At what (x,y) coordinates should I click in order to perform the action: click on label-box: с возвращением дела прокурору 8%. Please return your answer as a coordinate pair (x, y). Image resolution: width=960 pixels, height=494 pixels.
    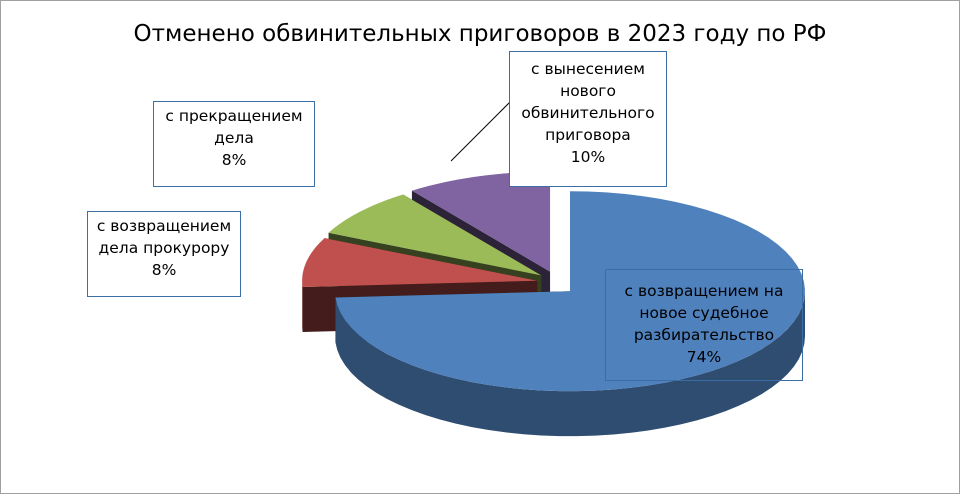
    Looking at the image, I should click on (164, 254).